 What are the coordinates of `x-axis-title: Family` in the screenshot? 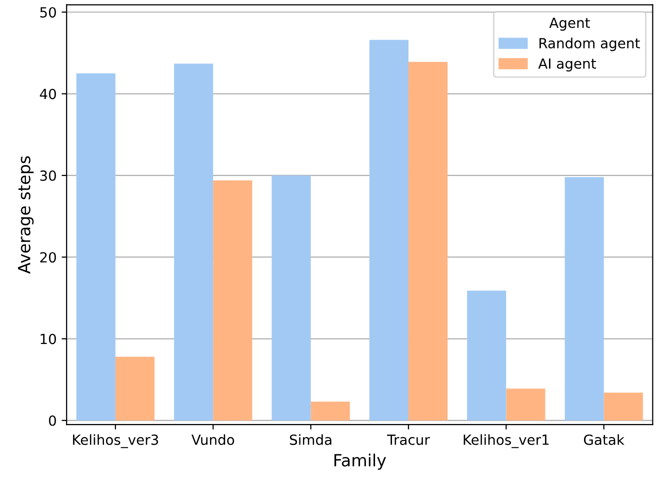 It's located at (360, 462).